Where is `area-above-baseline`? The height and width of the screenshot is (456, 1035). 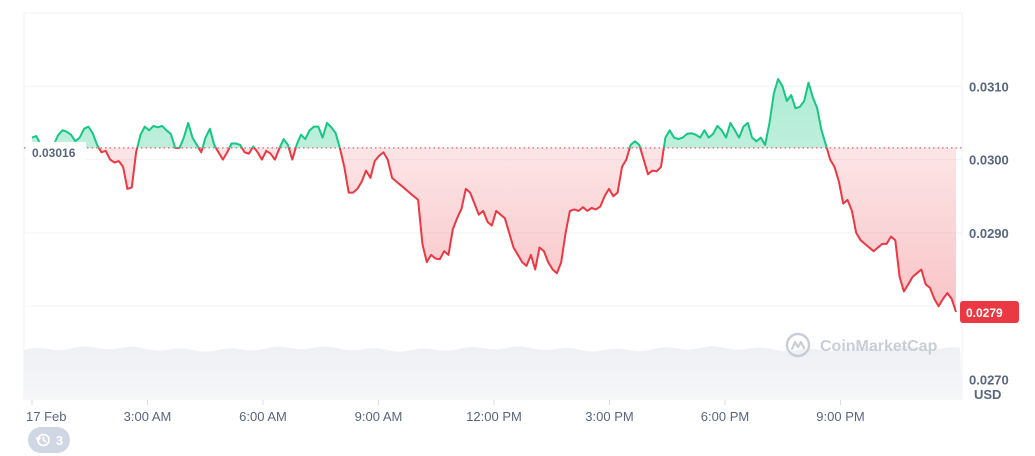 area-above-baseline is located at coordinates (429, 113).